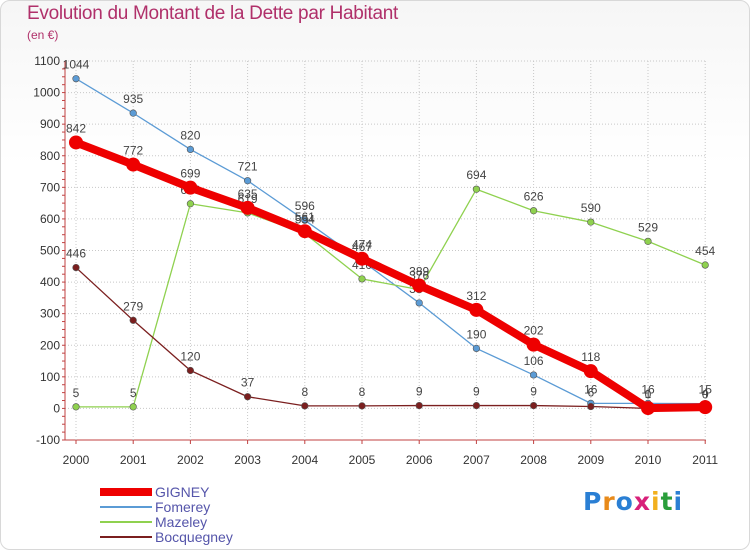 This screenshot has width=750, height=550. Describe the element at coordinates (705, 251) in the screenshot. I see `data-label-mazeley: 454` at that location.